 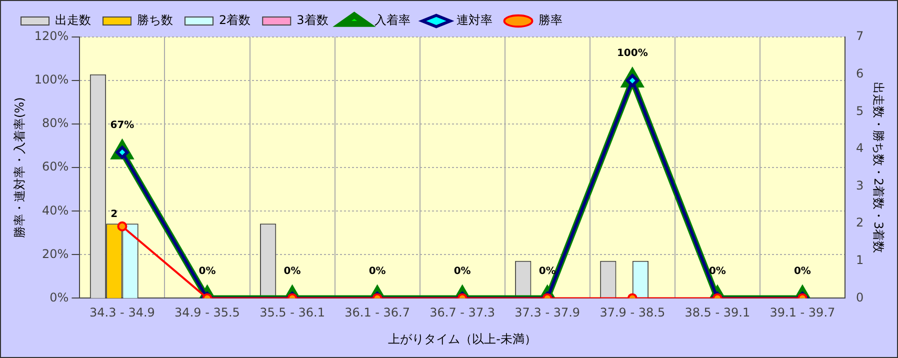 What do you see at coordinates (860, 36) in the screenshot?
I see `y2-tick-label: 7` at bounding box center [860, 36].